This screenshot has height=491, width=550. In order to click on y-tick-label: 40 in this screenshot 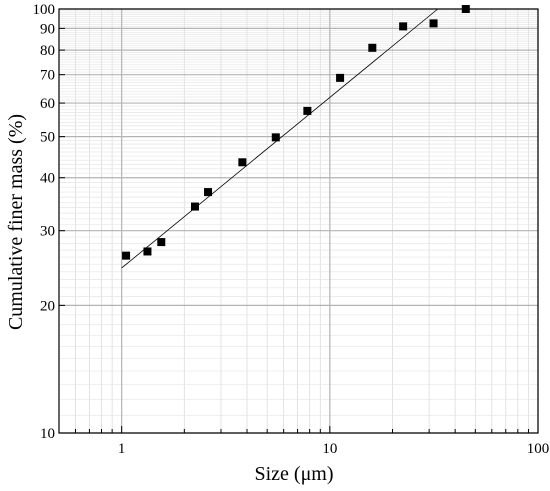, I will do `click(47, 179)`.